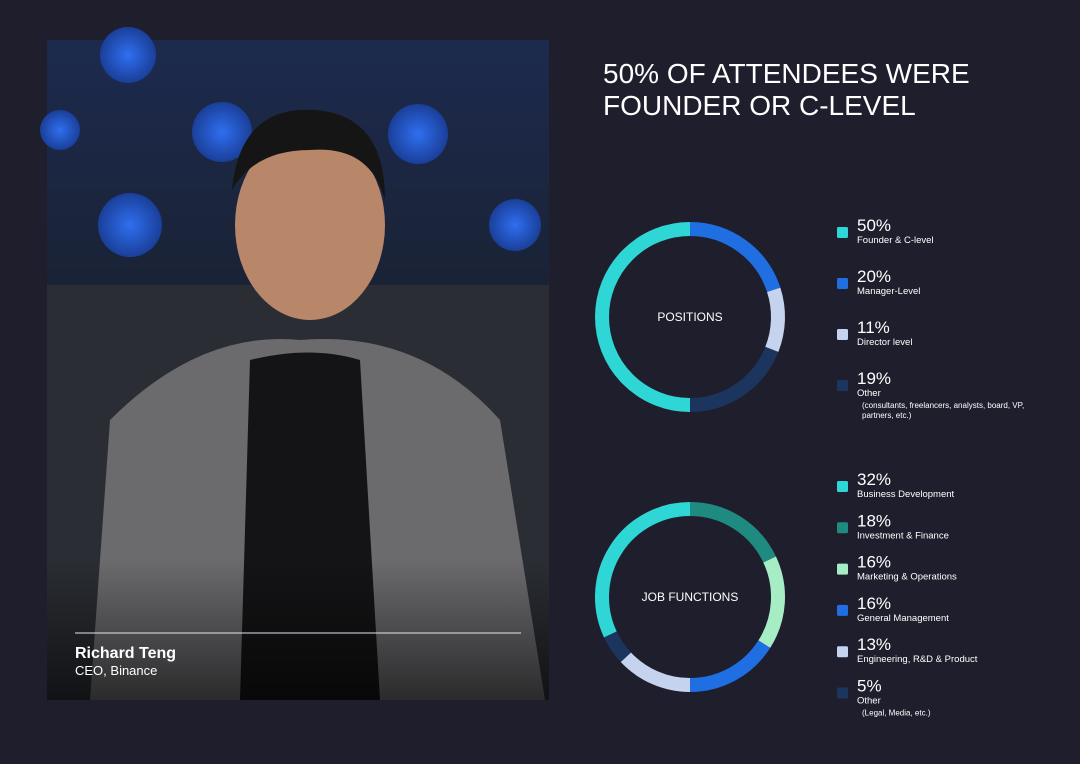 The image size is (1080, 764). Describe the element at coordinates (690, 597) in the screenshot. I see `donut-center-label: JOB FUNCTIONS` at that location.